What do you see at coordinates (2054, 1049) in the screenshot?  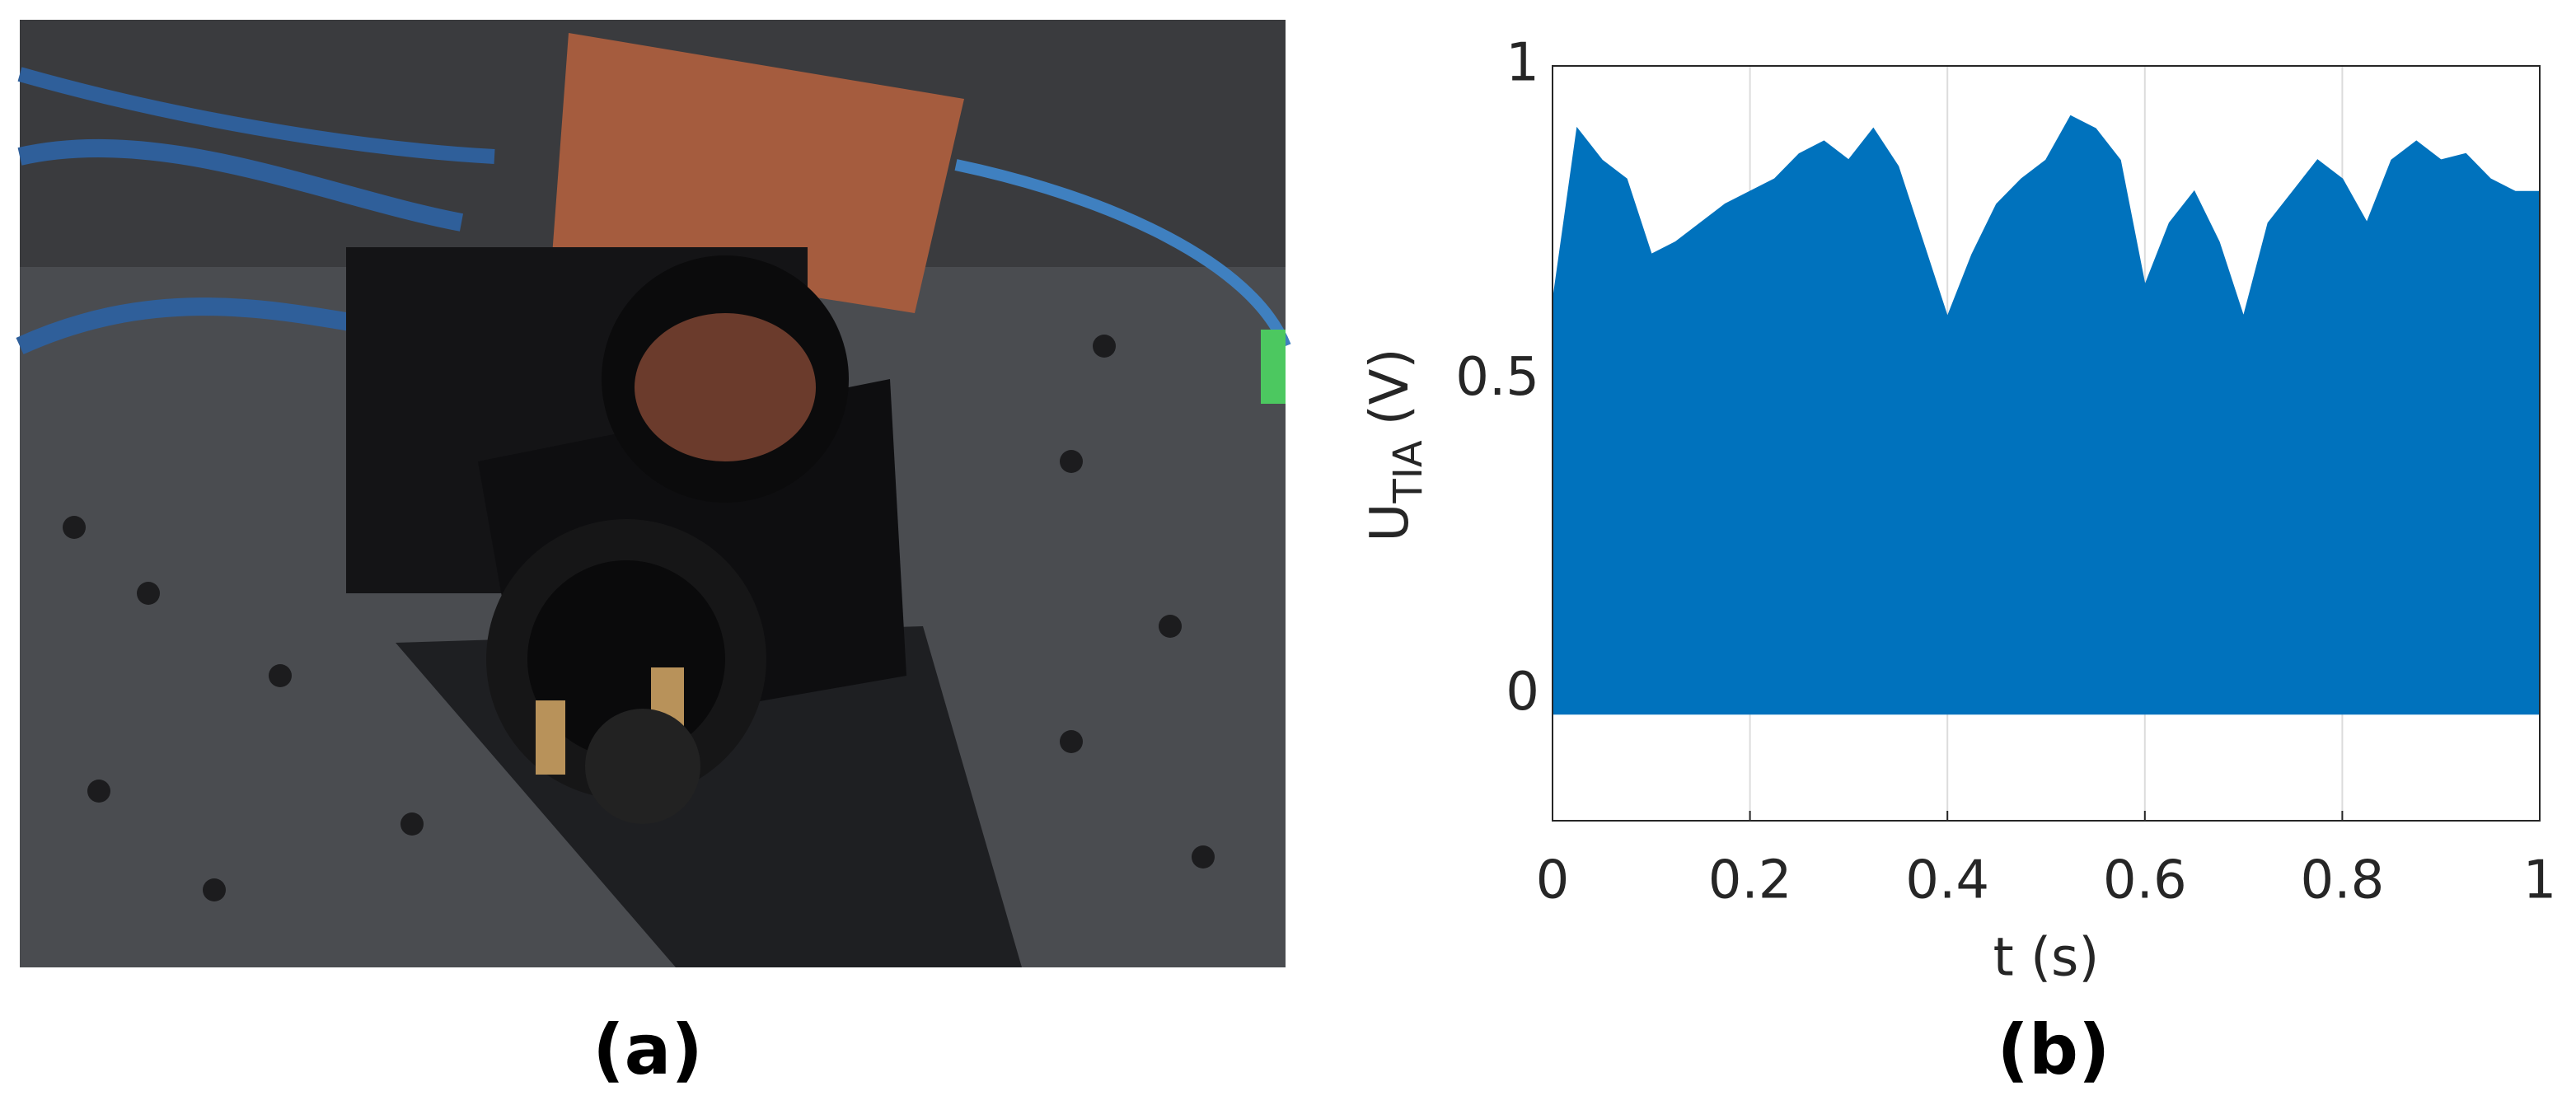 I see `chart-caption: (b)` at bounding box center [2054, 1049].